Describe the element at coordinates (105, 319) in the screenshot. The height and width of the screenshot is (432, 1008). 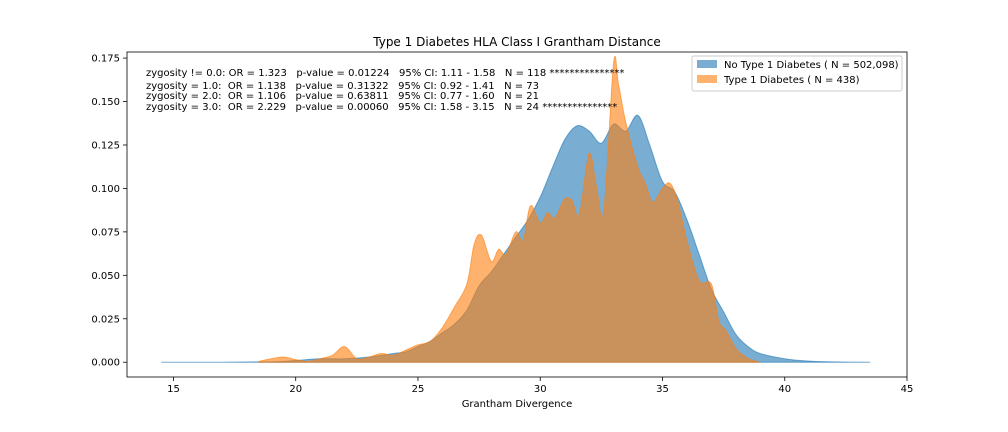
I see `y-tick-label: 0.025` at that location.